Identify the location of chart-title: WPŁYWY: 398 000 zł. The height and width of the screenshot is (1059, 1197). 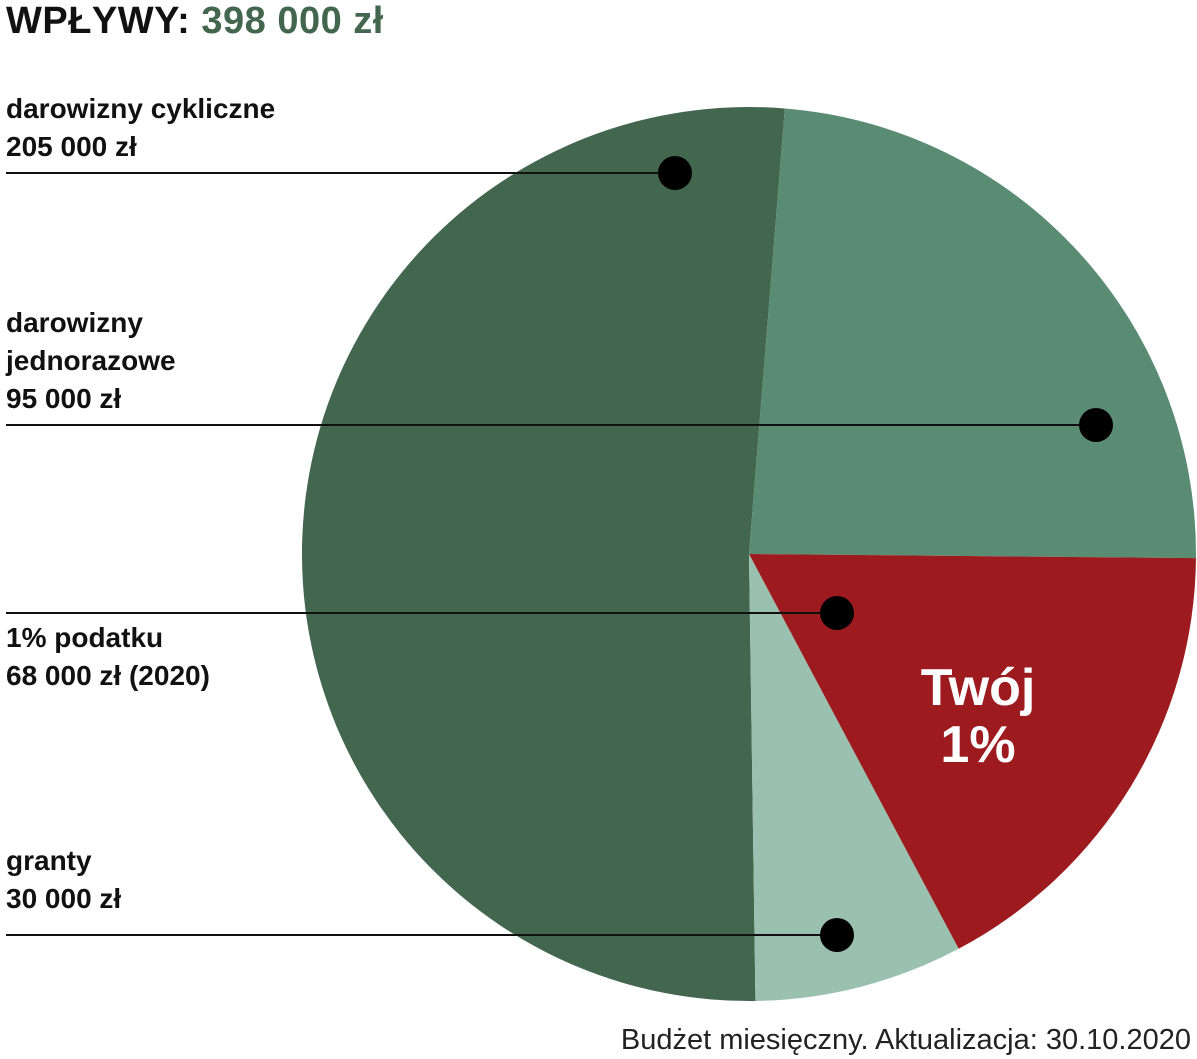
(195, 21).